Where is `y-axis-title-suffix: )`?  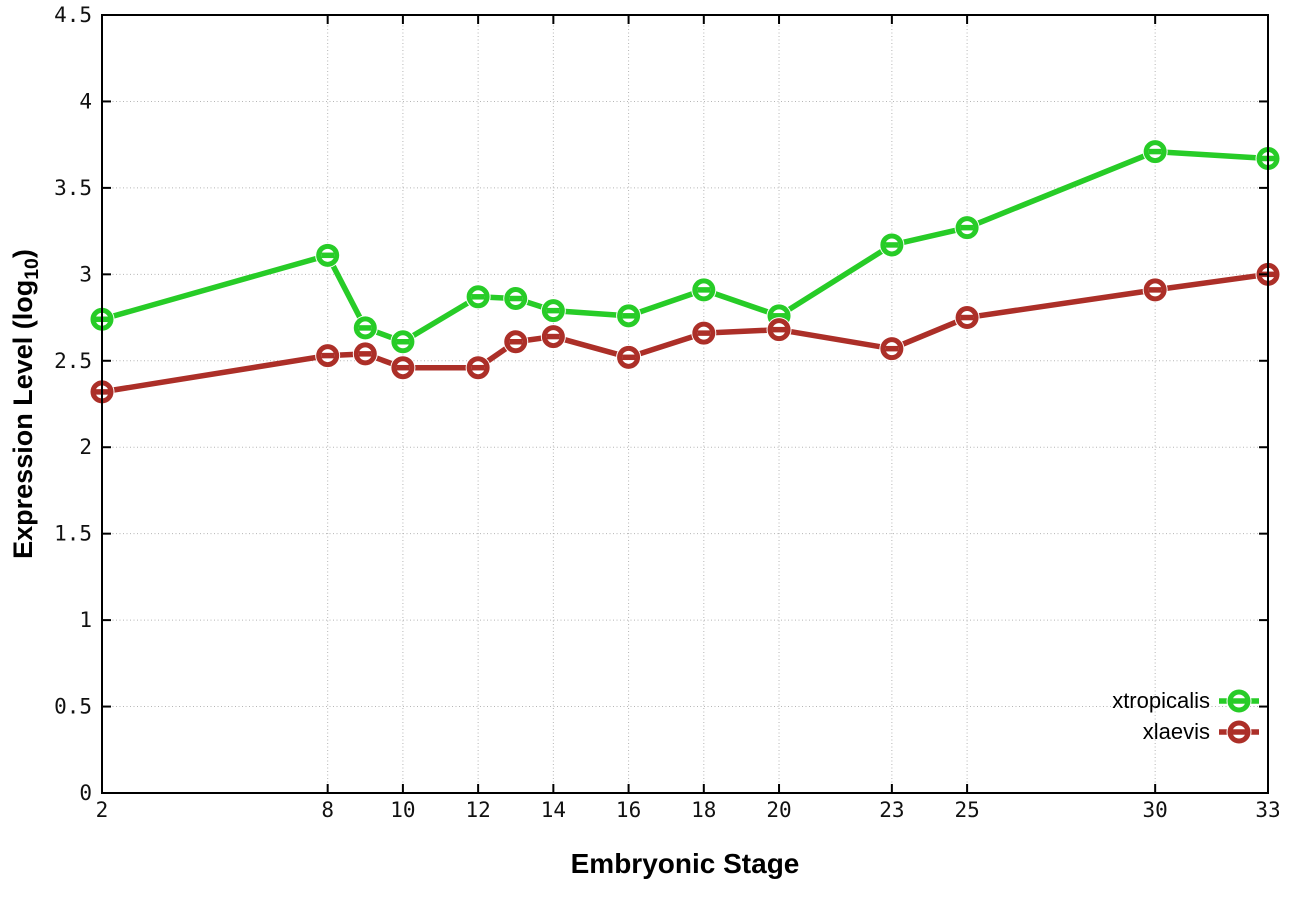 y-axis-title-suffix: ) is located at coordinates (22, 254).